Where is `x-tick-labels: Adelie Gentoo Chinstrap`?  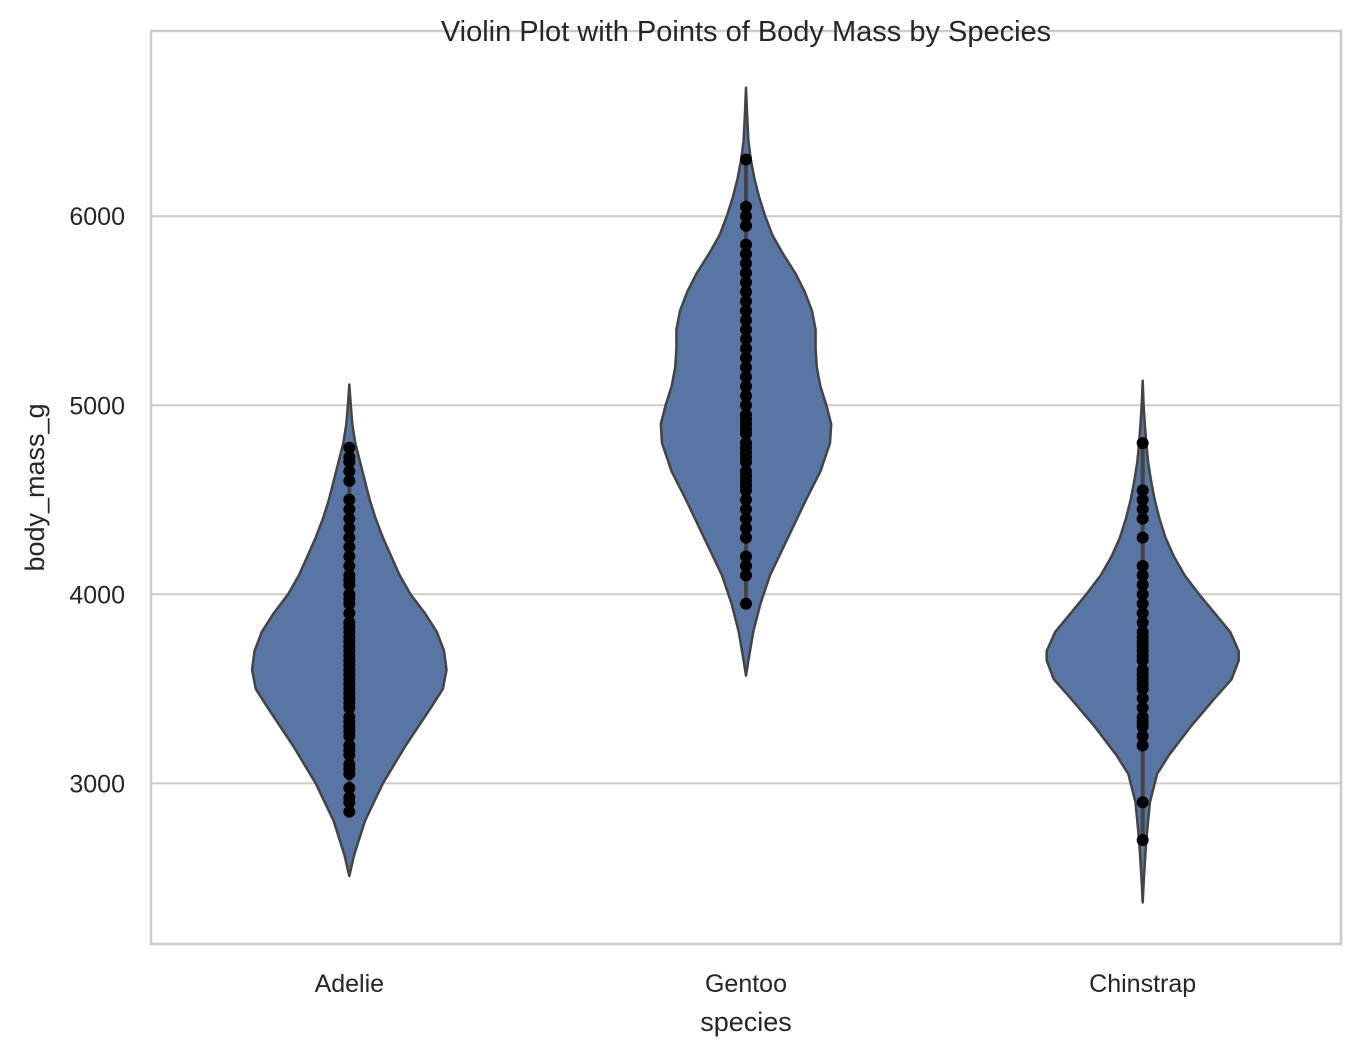 x-tick-labels: Adelie Gentoo Chinstrap is located at coordinates (756, 984).